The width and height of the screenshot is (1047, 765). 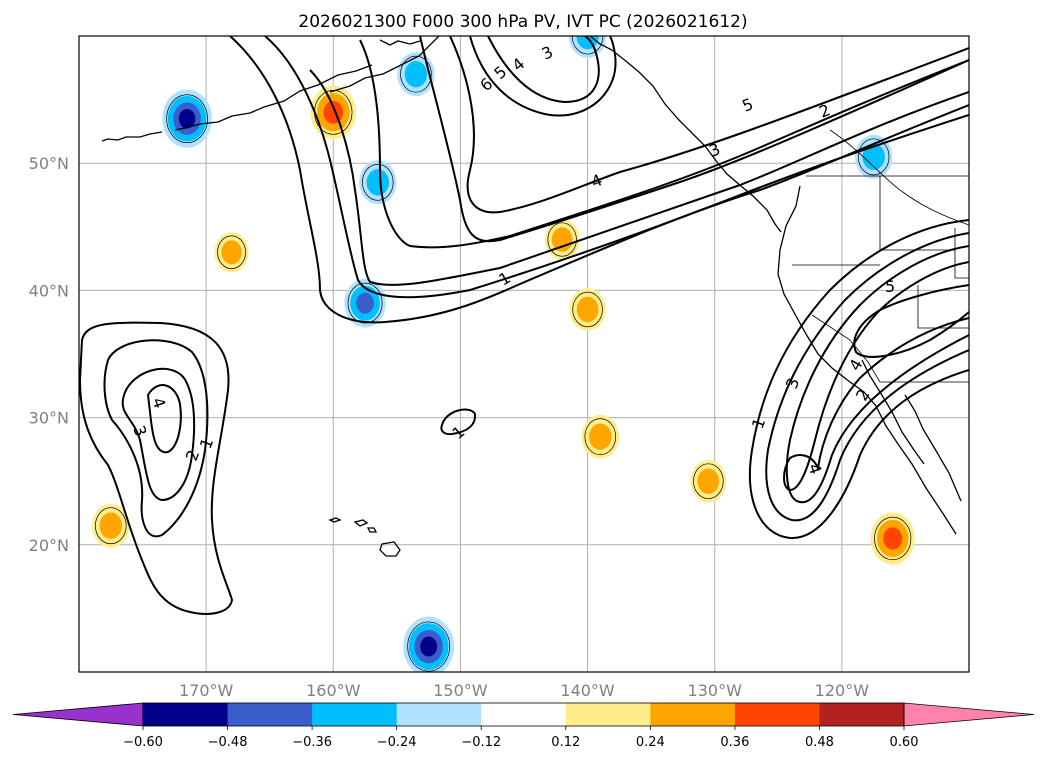 I want to click on x-tick-label: 140°W, so click(x=587, y=690).